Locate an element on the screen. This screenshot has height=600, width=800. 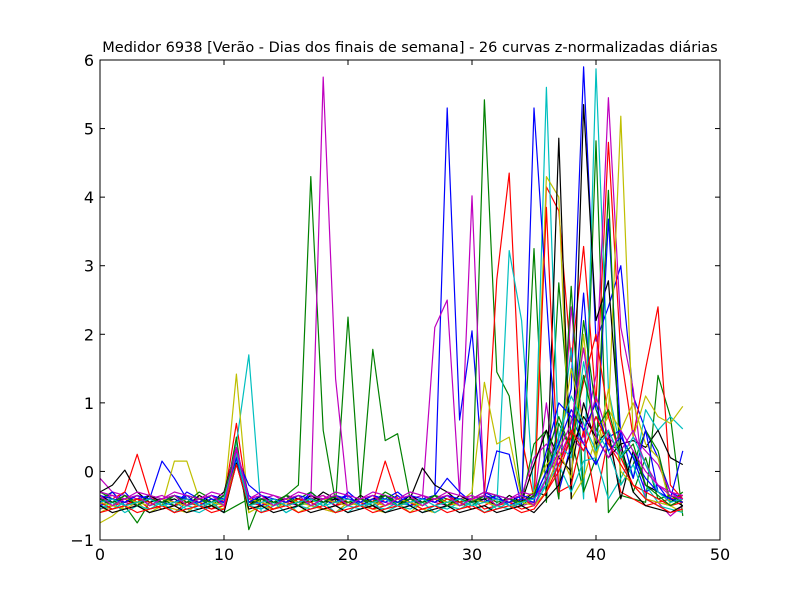
x-tick-label: 20 is located at coordinates (348, 554).